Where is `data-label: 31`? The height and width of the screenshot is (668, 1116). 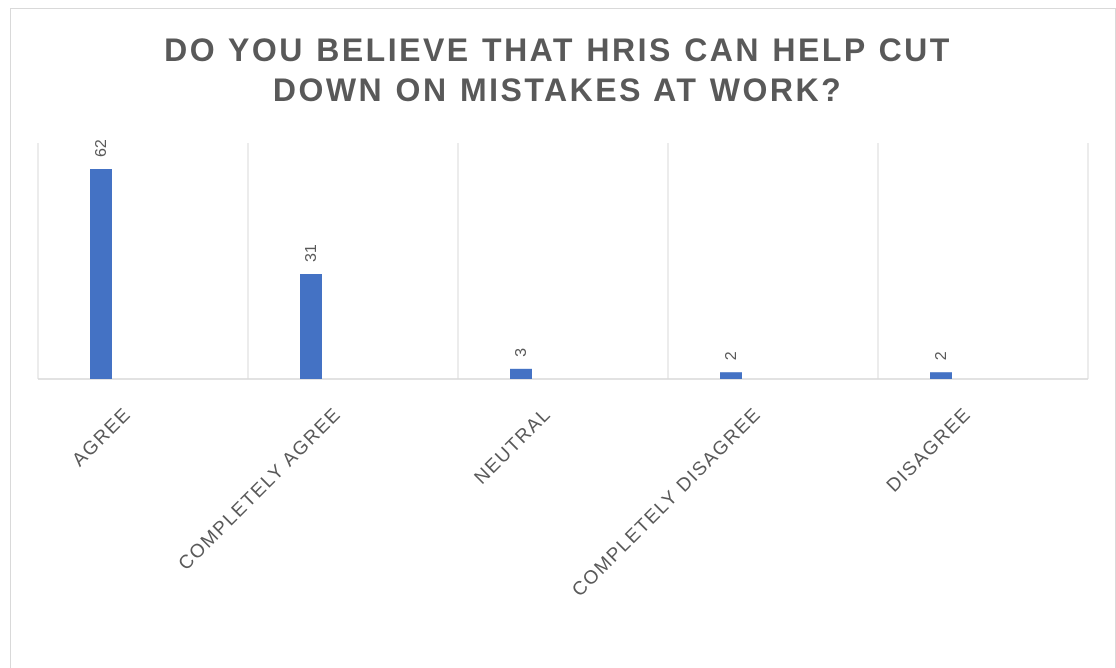 data-label: 31 is located at coordinates (311, 253).